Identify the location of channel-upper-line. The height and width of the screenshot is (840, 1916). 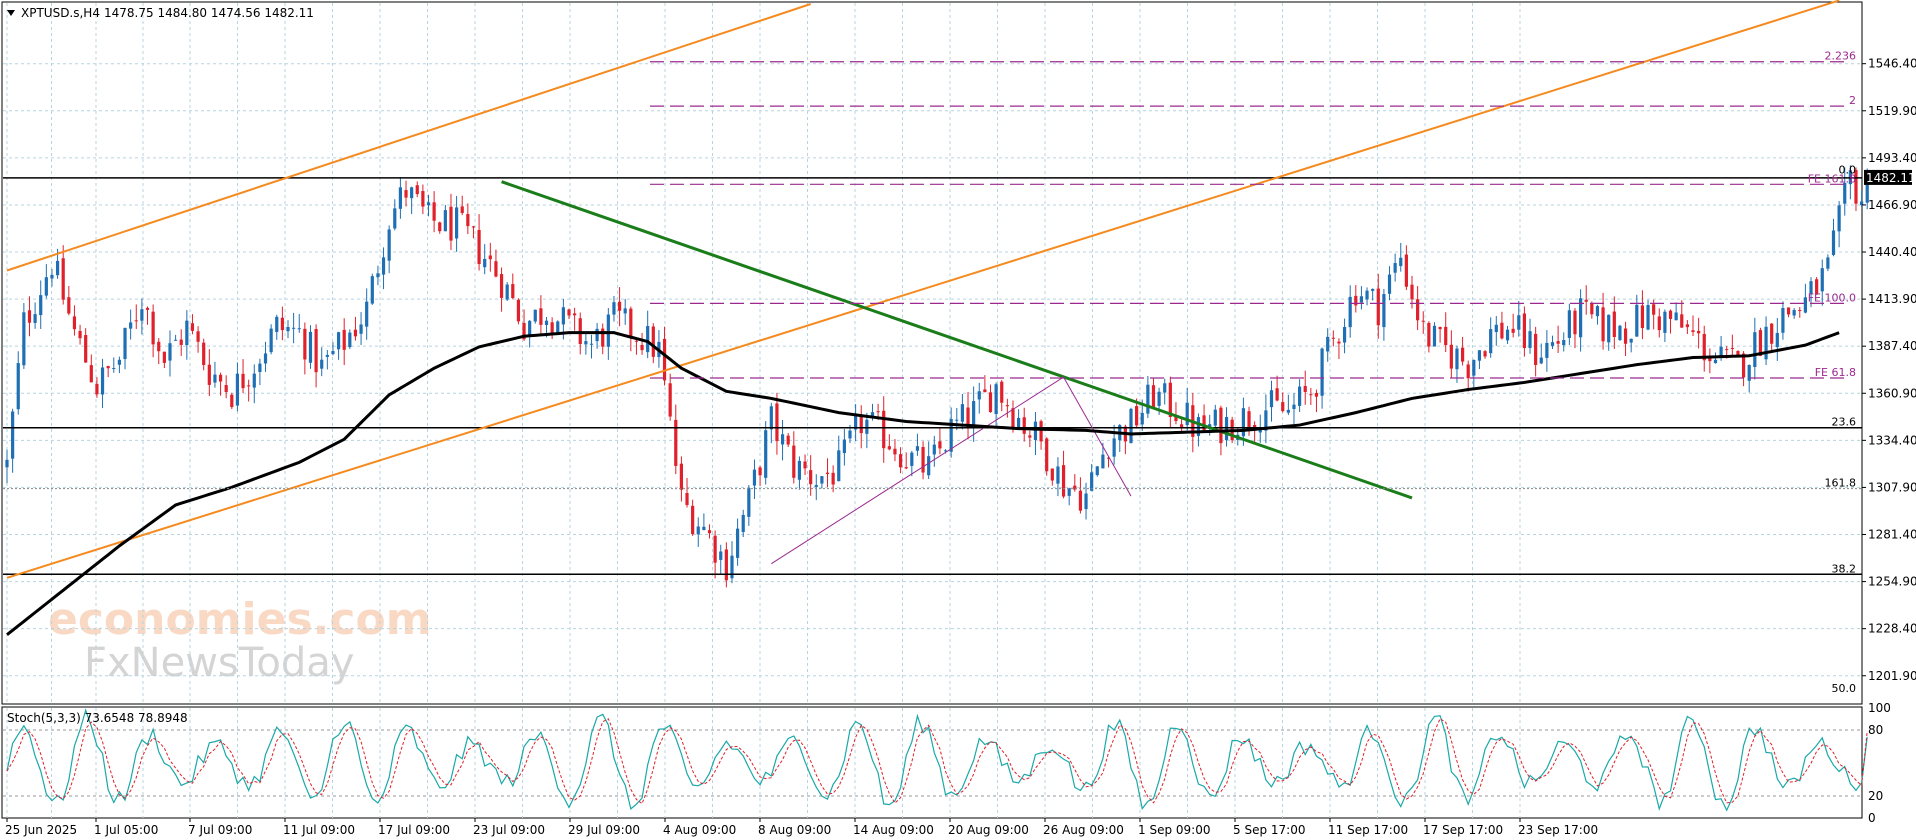
(408, 137).